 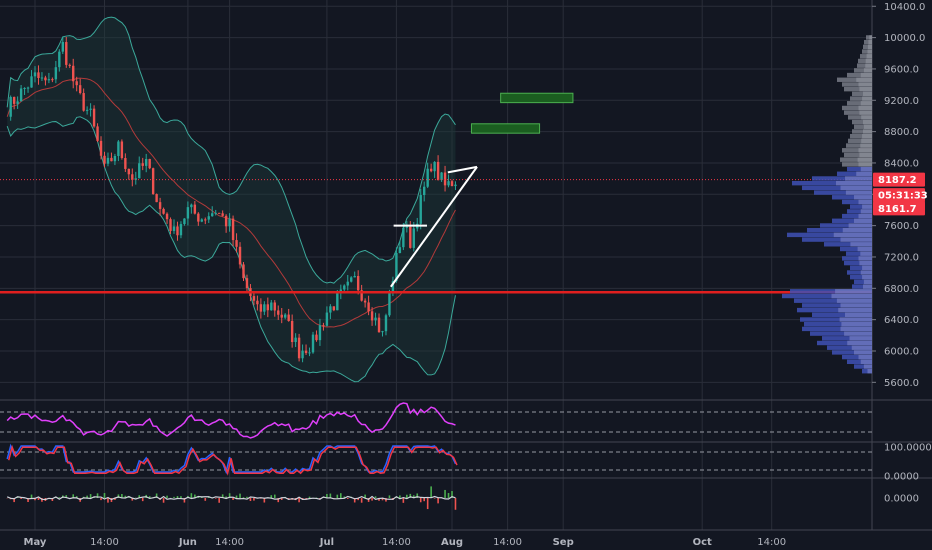 I want to click on price-tick-label: 5600.0, so click(x=901, y=383).